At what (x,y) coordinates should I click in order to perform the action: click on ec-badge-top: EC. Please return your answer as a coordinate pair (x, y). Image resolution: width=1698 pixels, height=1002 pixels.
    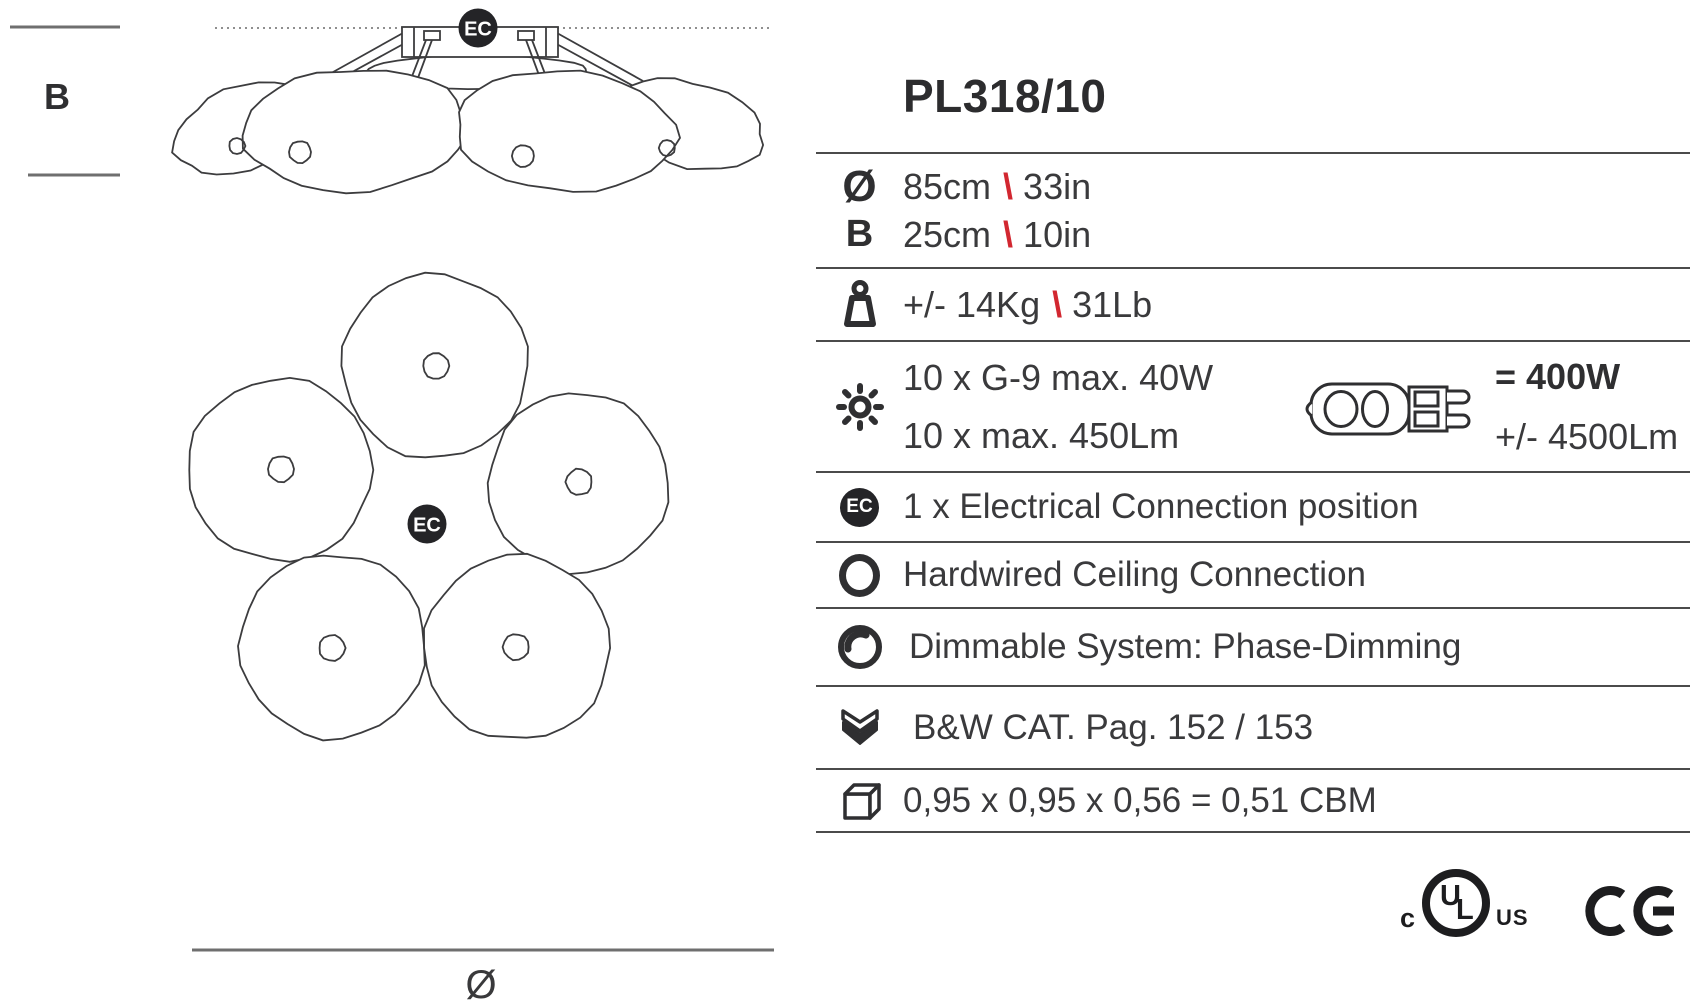
    Looking at the image, I should click on (427, 524).